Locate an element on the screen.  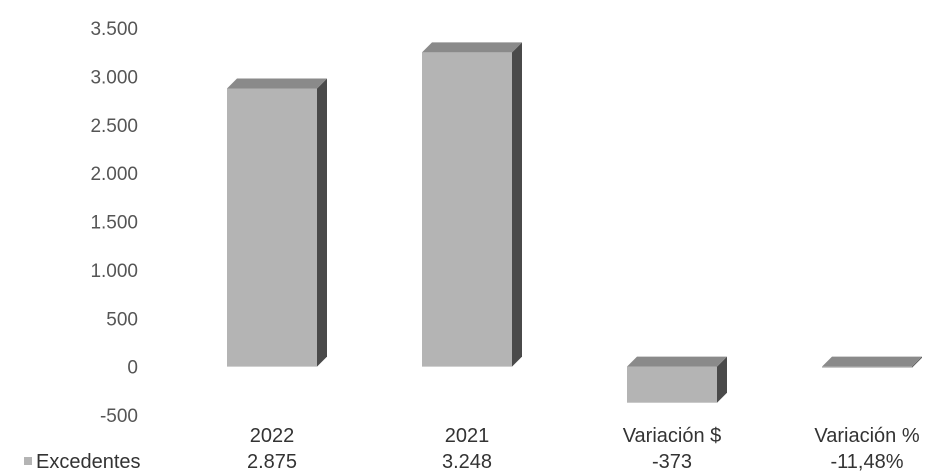
y-axis: 3.500 3.000 2.500 2.000 1.500 1.000 500 0 -500 is located at coordinates (114, 223).